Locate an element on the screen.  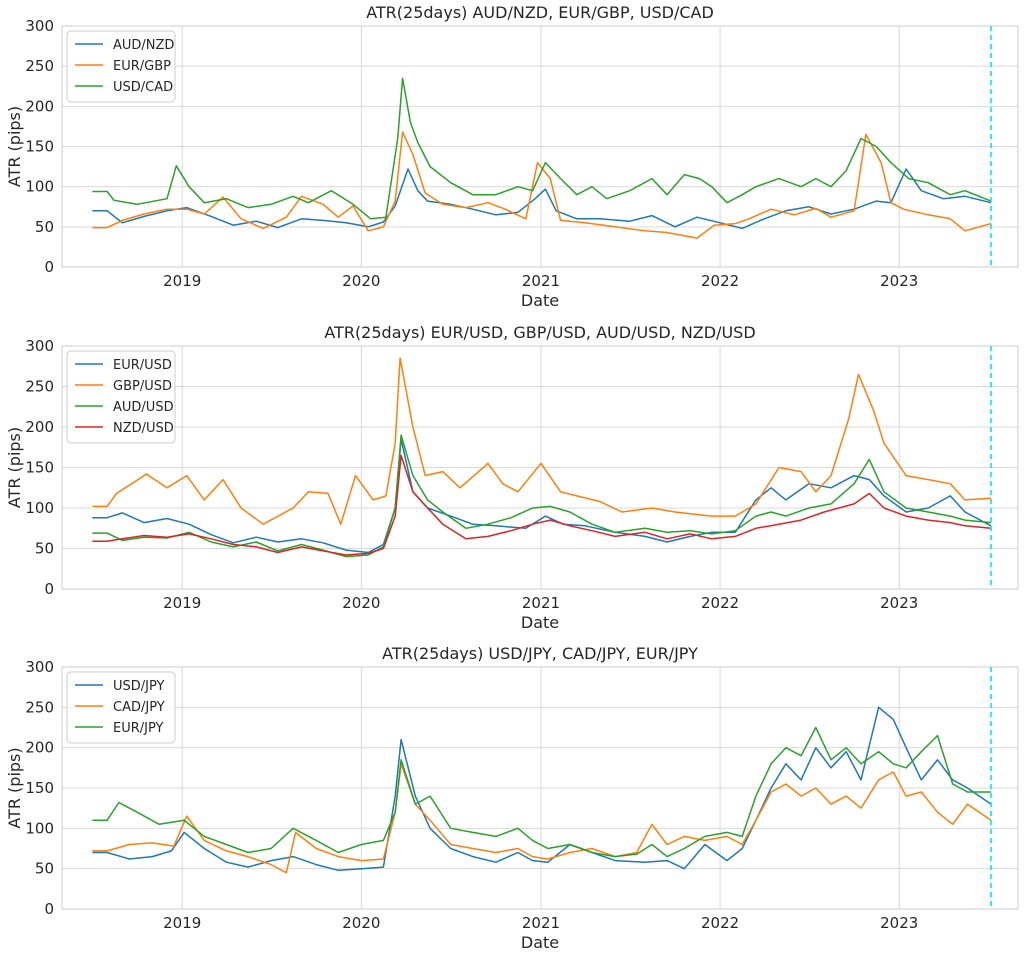
series-line-eur-jpy is located at coordinates (541, 792).